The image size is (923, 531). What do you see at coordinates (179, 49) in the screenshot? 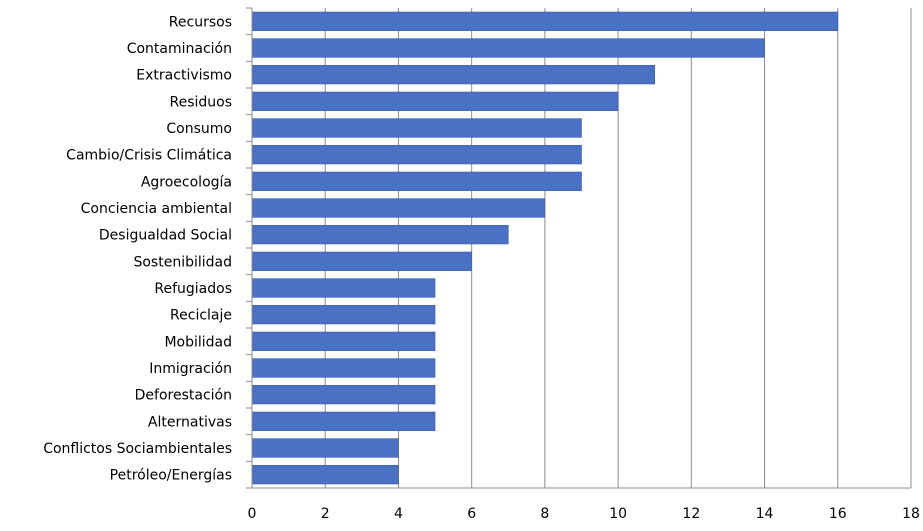
I see `category-label: Contaminación` at bounding box center [179, 49].